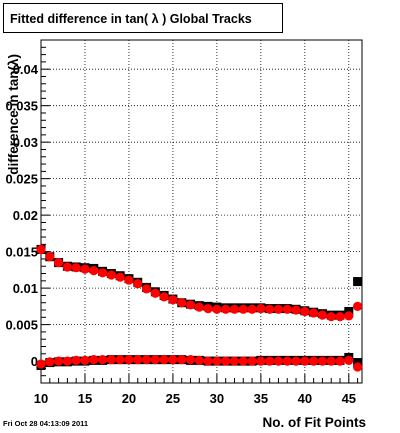 Image resolution: width=400 pixels, height=433 pixels. What do you see at coordinates (349, 398) in the screenshot?
I see `x-tick-label: 45` at bounding box center [349, 398].